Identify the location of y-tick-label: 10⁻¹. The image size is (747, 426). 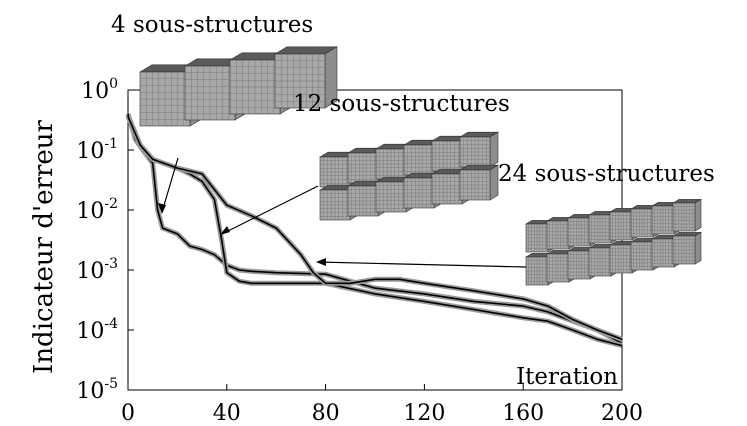
(97, 150).